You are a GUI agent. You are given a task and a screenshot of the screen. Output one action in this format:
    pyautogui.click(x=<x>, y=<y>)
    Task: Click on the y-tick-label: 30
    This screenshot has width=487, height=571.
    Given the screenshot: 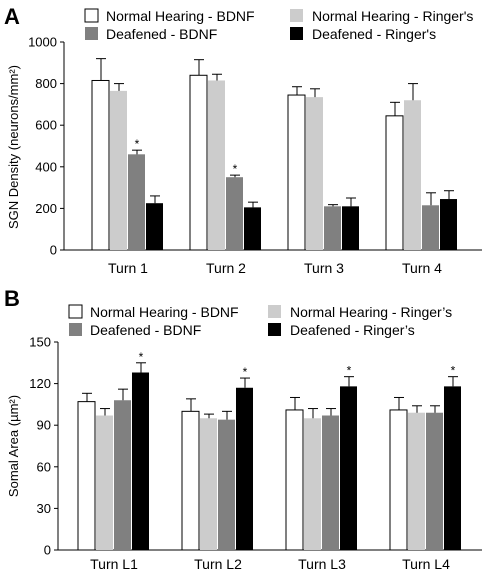 What is the action you would take?
    pyautogui.click(x=44, y=508)
    